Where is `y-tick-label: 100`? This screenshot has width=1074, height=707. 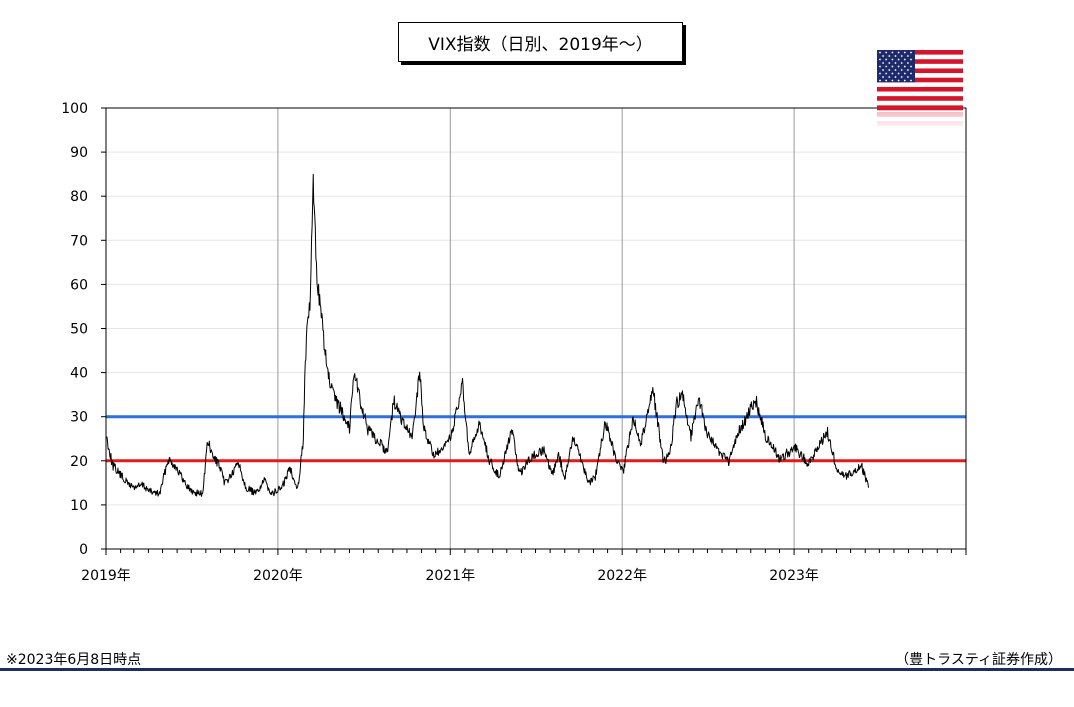
y-tick-label: 100 is located at coordinates (74, 109).